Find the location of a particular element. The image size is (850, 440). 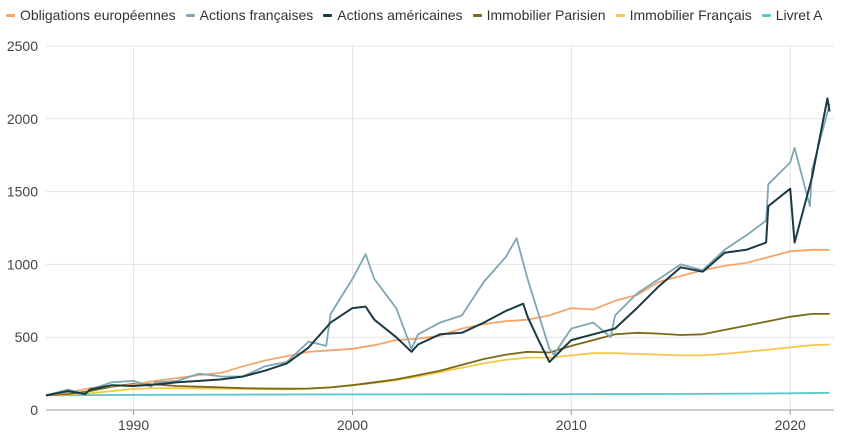

legend-item-actions-americaines: Actions américaines is located at coordinates (393, 15).